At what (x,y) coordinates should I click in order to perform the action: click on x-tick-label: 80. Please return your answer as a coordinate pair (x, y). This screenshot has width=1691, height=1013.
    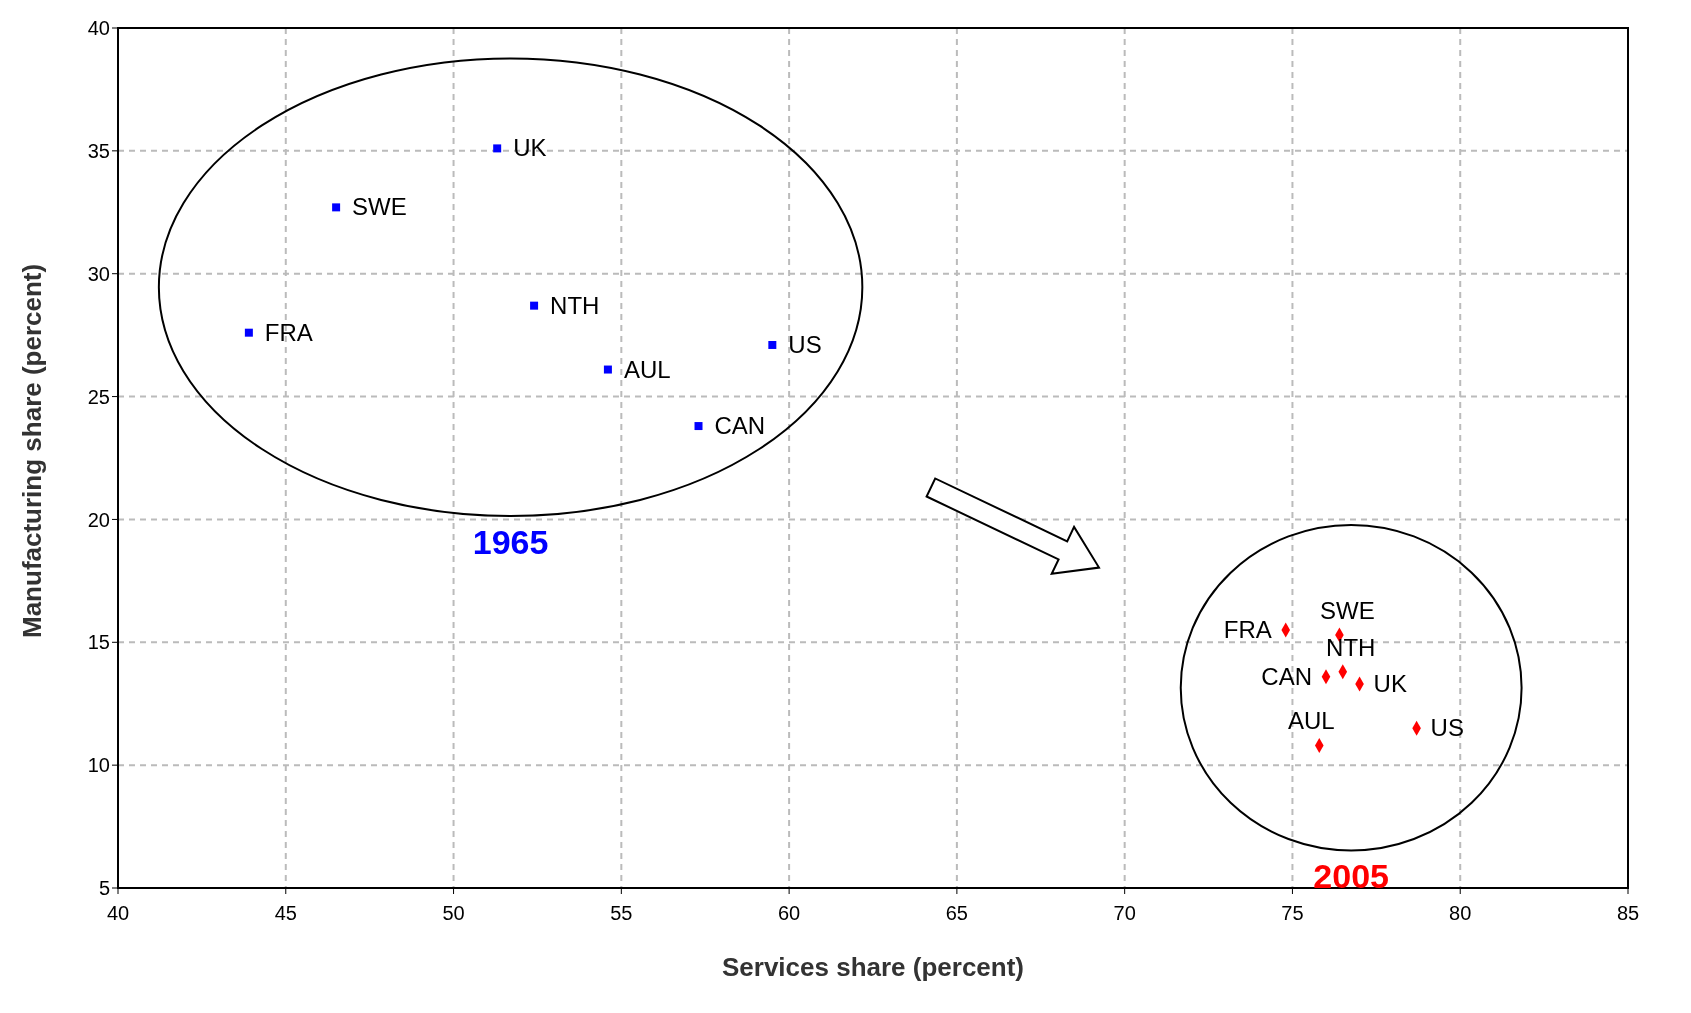
    Looking at the image, I should click on (1460, 913).